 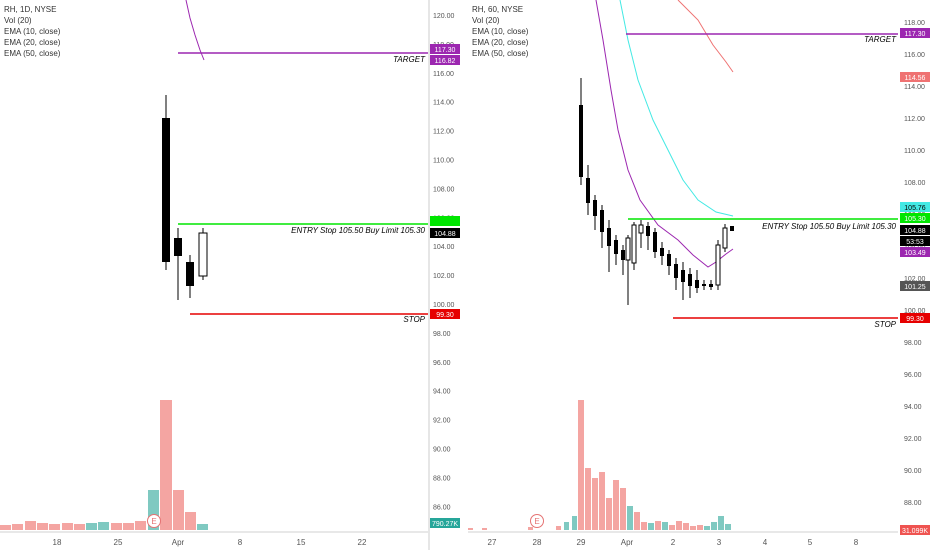 I want to click on left-legend-ema50: EMA (50, close), so click(x=32, y=53).